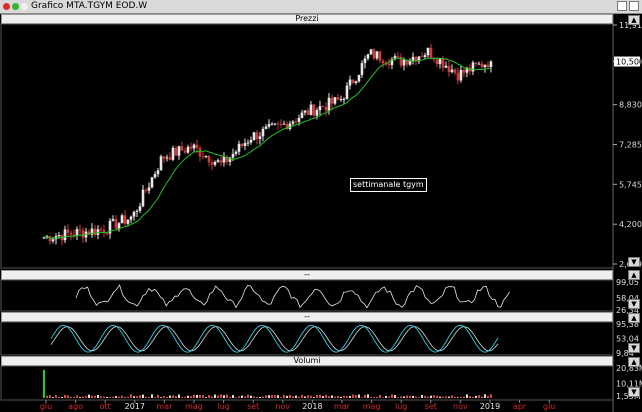 The image size is (642, 412). I want to click on osc2-scroll-down-button: ▼, so click(634, 348).